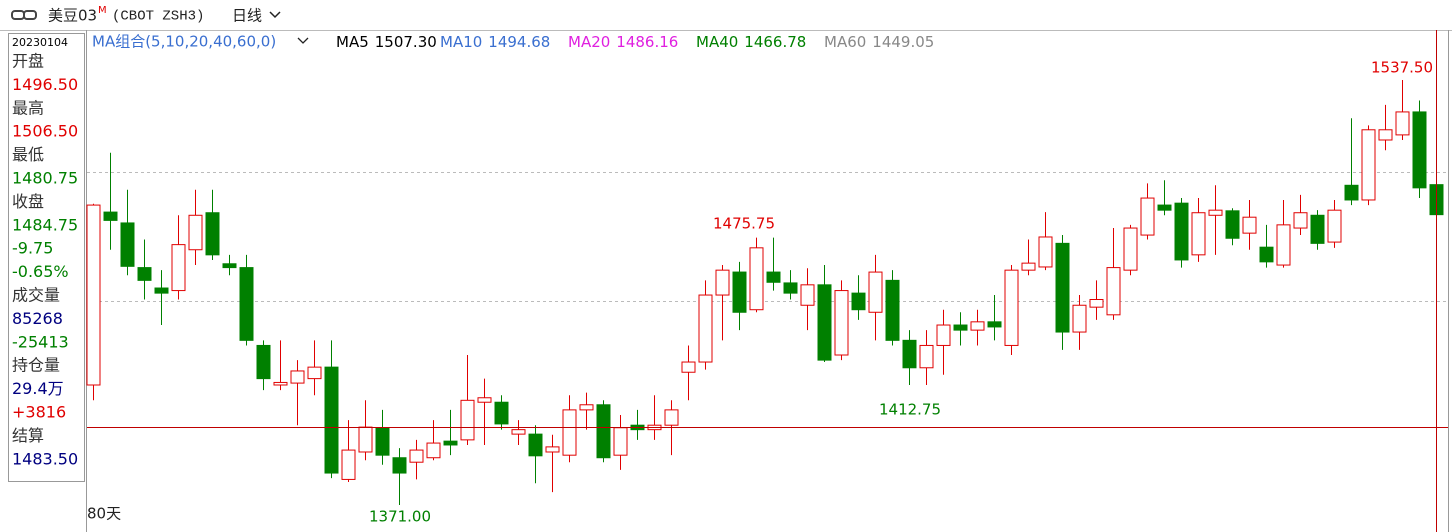  I want to click on info-row: +3816, so click(39, 412).